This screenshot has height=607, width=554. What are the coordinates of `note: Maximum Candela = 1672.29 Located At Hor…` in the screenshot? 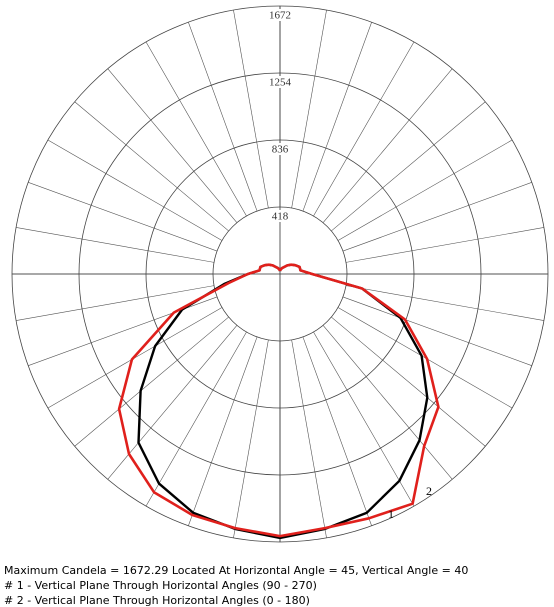 It's located at (236, 570).